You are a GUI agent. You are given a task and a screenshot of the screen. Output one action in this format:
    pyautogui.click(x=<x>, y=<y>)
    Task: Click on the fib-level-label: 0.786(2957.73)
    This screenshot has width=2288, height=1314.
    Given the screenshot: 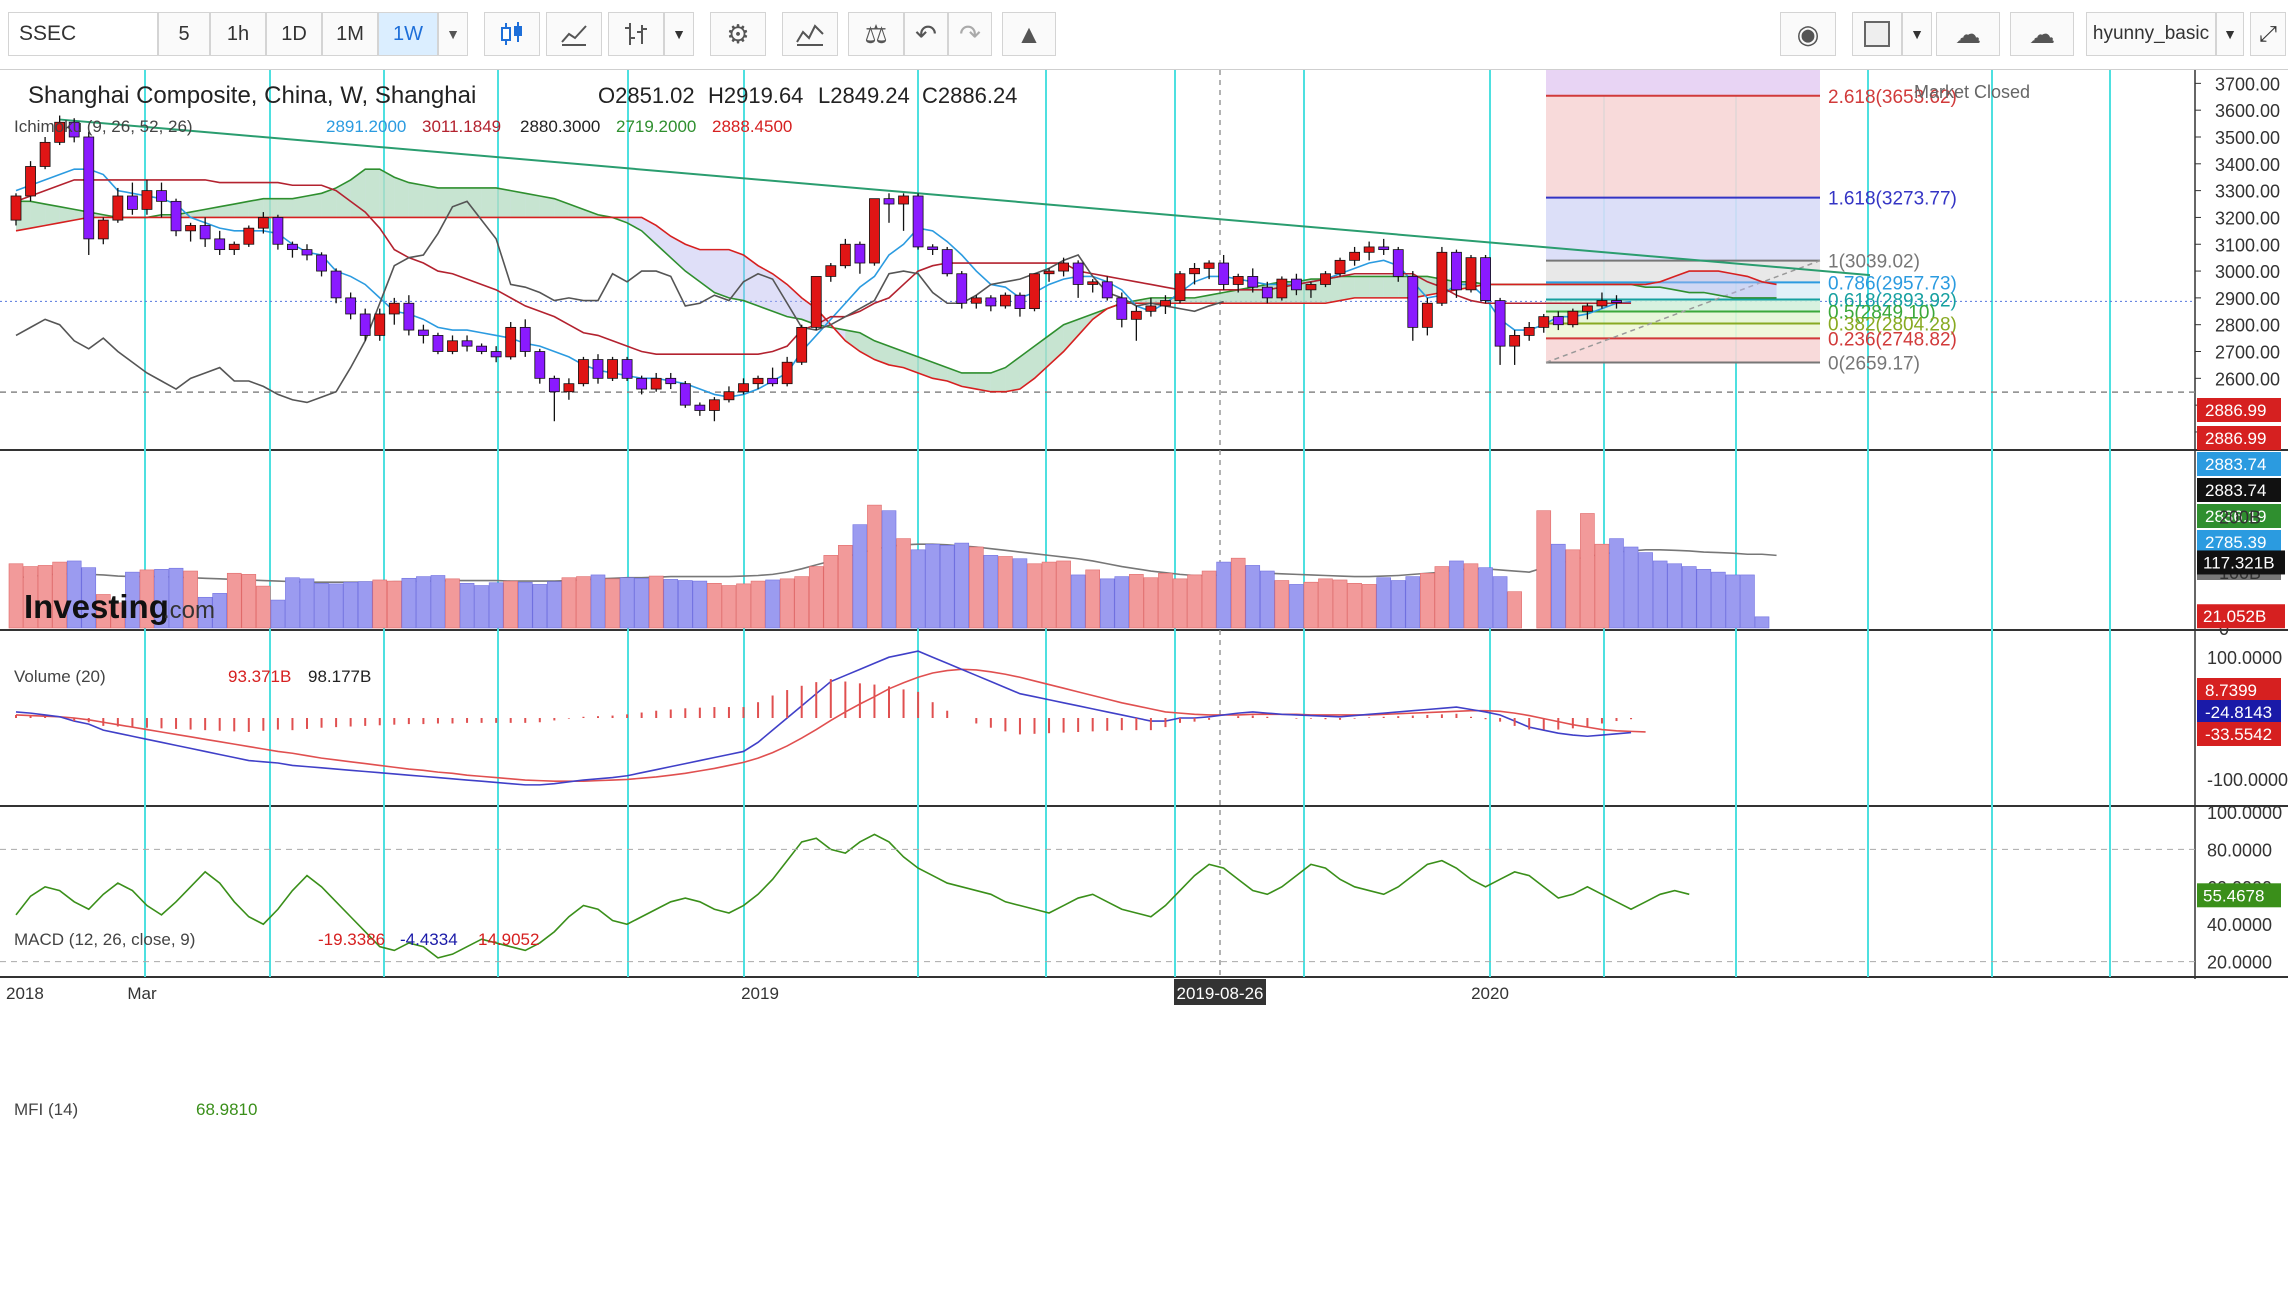 What is the action you would take?
    pyautogui.click(x=1892, y=283)
    